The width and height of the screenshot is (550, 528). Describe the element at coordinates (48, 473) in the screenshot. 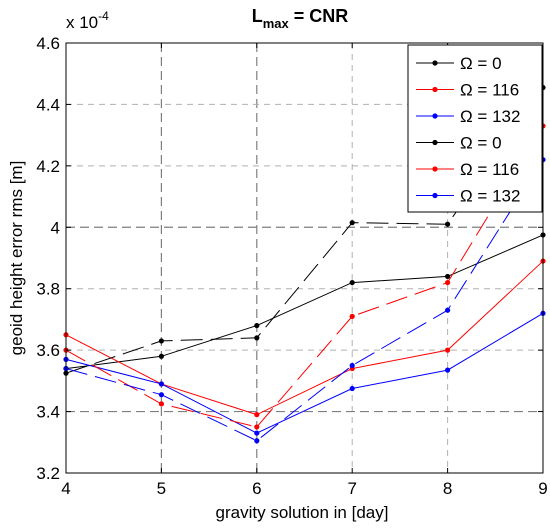

I see `y-tick-label: 3.2` at that location.